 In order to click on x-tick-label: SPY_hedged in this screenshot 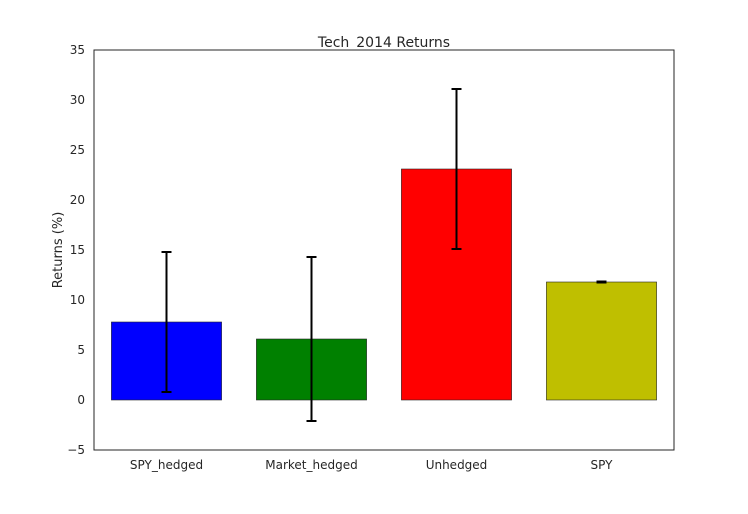, I will do `click(166, 465)`.